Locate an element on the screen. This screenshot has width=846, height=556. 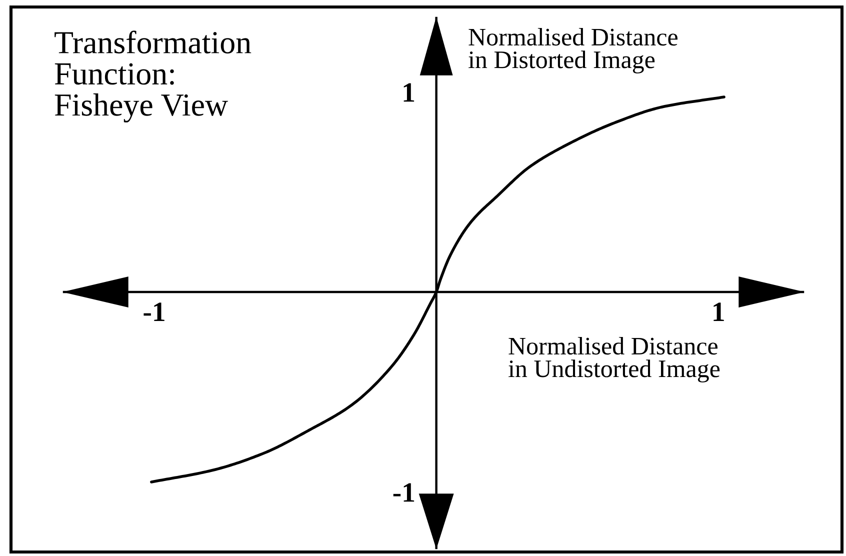
x-axis-title: Normalised Distance in Undistorted Image is located at coordinates (614, 359).